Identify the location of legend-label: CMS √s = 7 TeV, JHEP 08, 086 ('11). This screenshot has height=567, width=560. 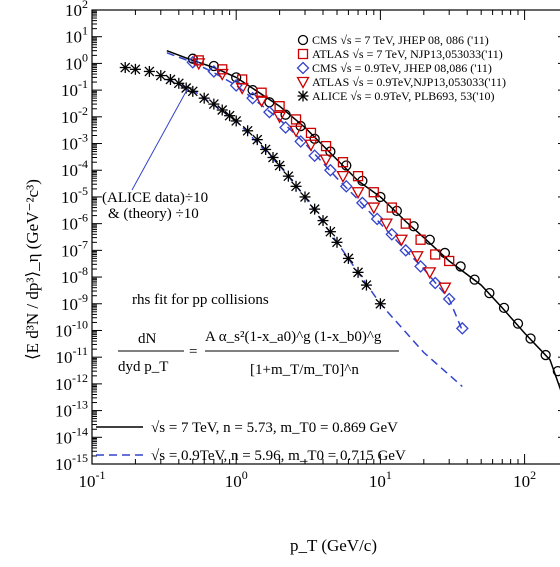
(400, 40).